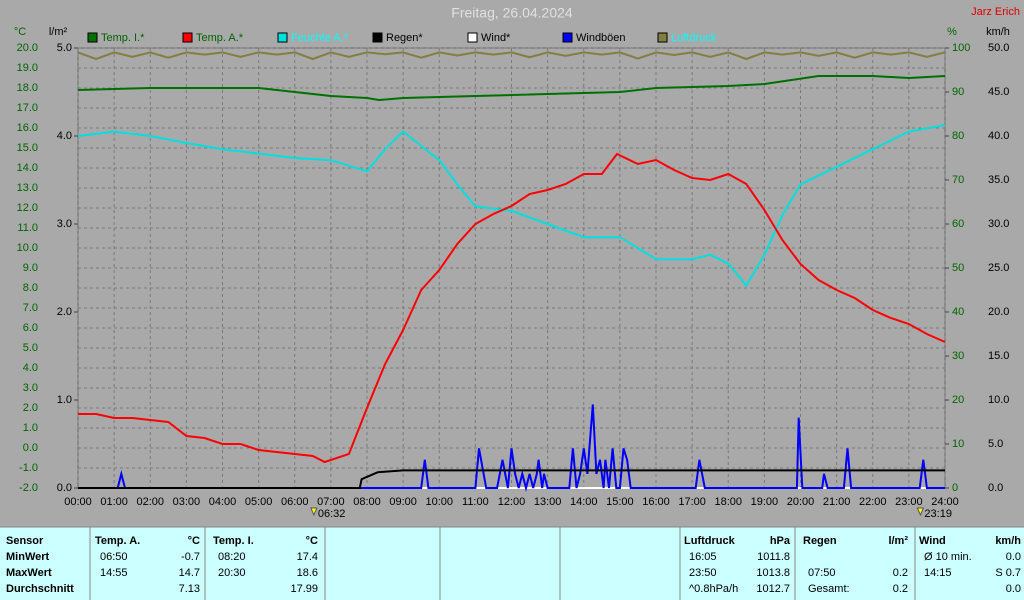 The image size is (1024, 600). Describe the element at coordinates (40, 589) in the screenshot. I see `row-label: Durchschnitt` at that location.